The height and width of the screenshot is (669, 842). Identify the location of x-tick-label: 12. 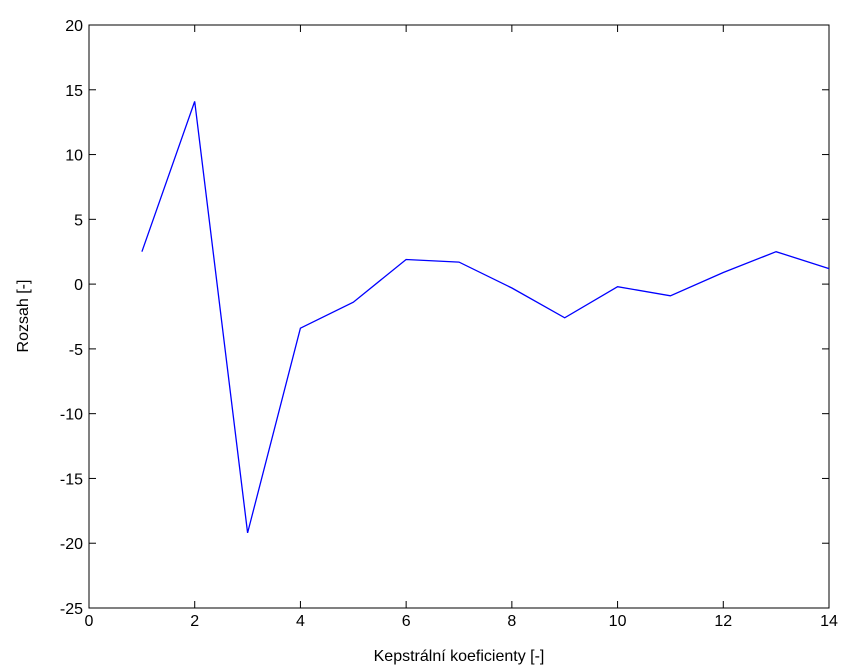
(723, 621).